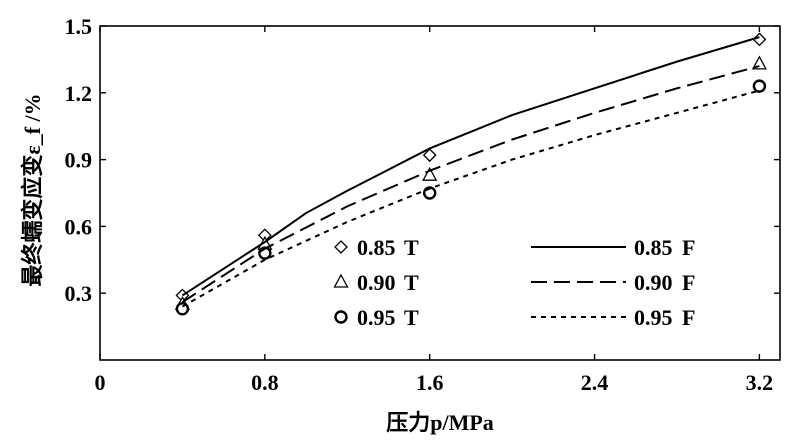  Describe the element at coordinates (79, 293) in the screenshot. I see `y-tick-label: 0.3` at that location.